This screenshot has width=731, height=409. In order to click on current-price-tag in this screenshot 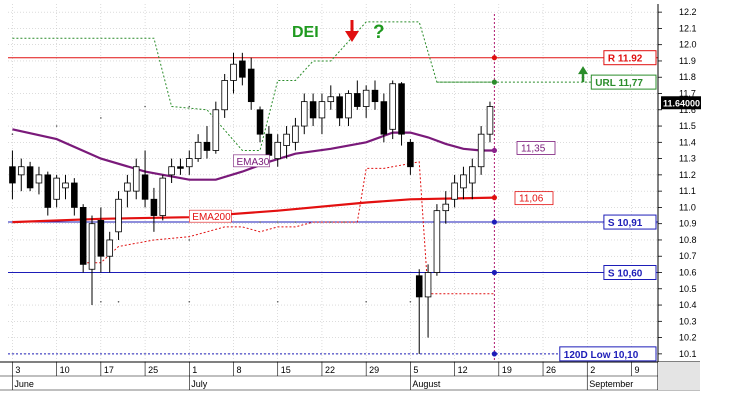, I will do `click(681, 103)`.